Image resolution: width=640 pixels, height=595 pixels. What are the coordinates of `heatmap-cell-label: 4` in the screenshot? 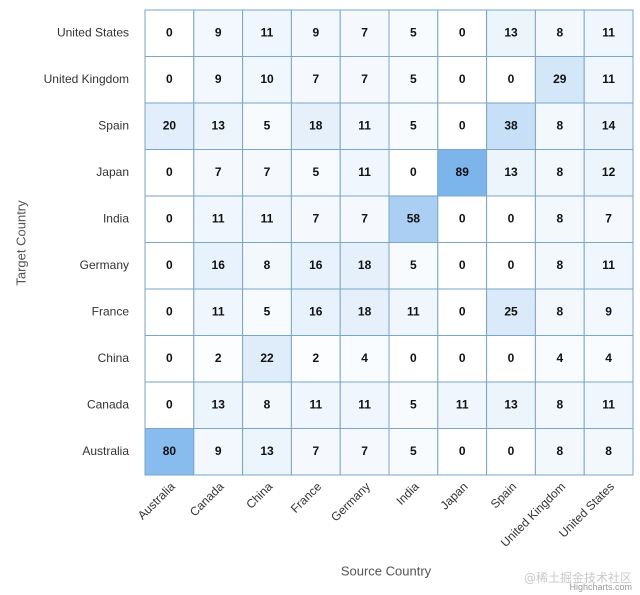 It's located at (608, 358).